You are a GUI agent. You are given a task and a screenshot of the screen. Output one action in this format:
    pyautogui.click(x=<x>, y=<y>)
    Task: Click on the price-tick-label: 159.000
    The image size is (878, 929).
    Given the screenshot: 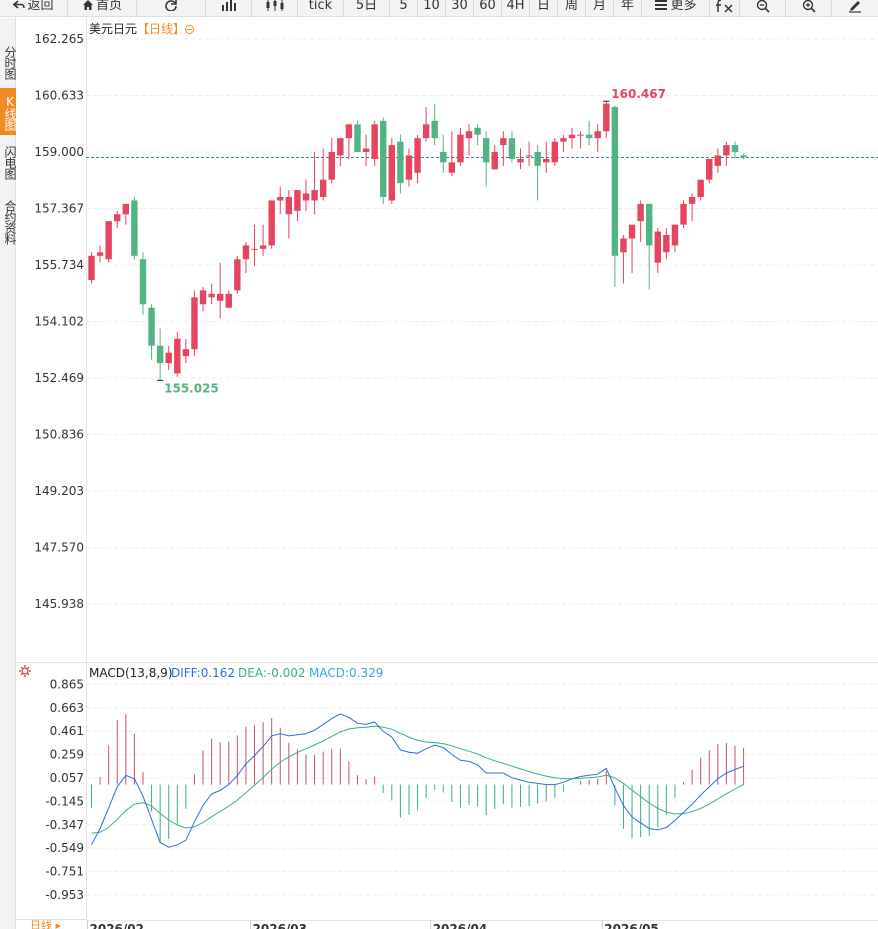 What is the action you would take?
    pyautogui.click(x=59, y=152)
    